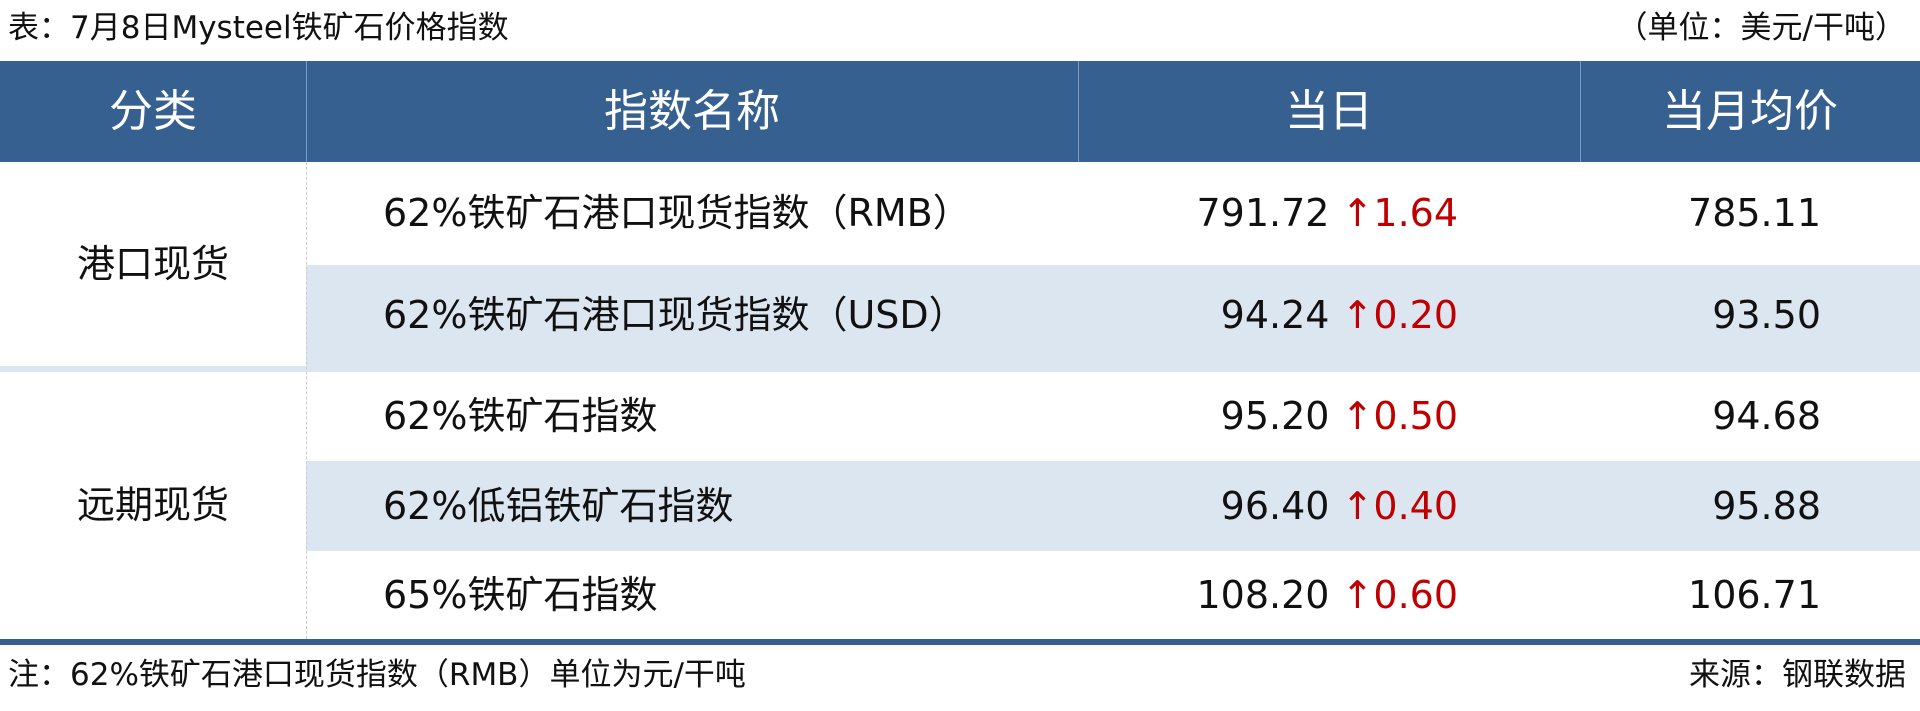  What do you see at coordinates (1750, 111) in the screenshot?
I see `header-month-avg: 当月均价` at bounding box center [1750, 111].